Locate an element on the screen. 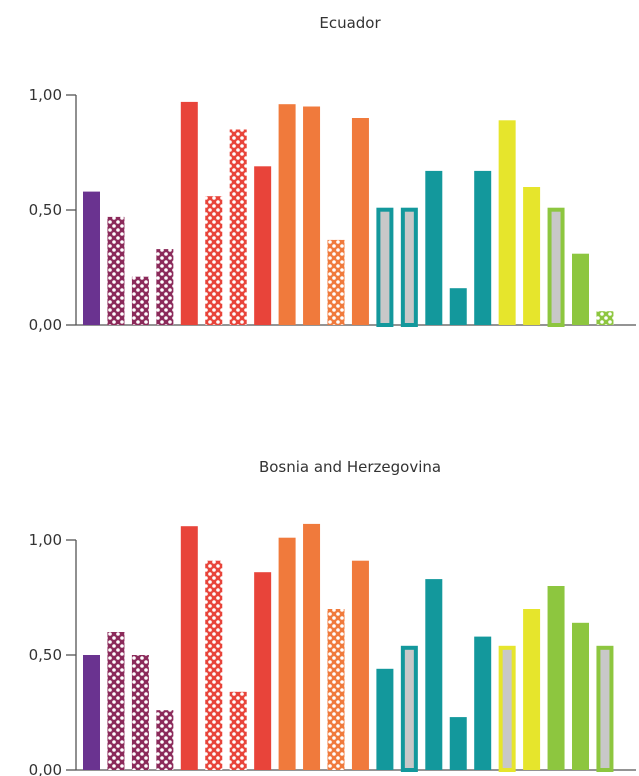 Image resolution: width=639 pixels, height=776 pixels. chart-title: Bosnia and Herzegovina is located at coordinates (350, 467).